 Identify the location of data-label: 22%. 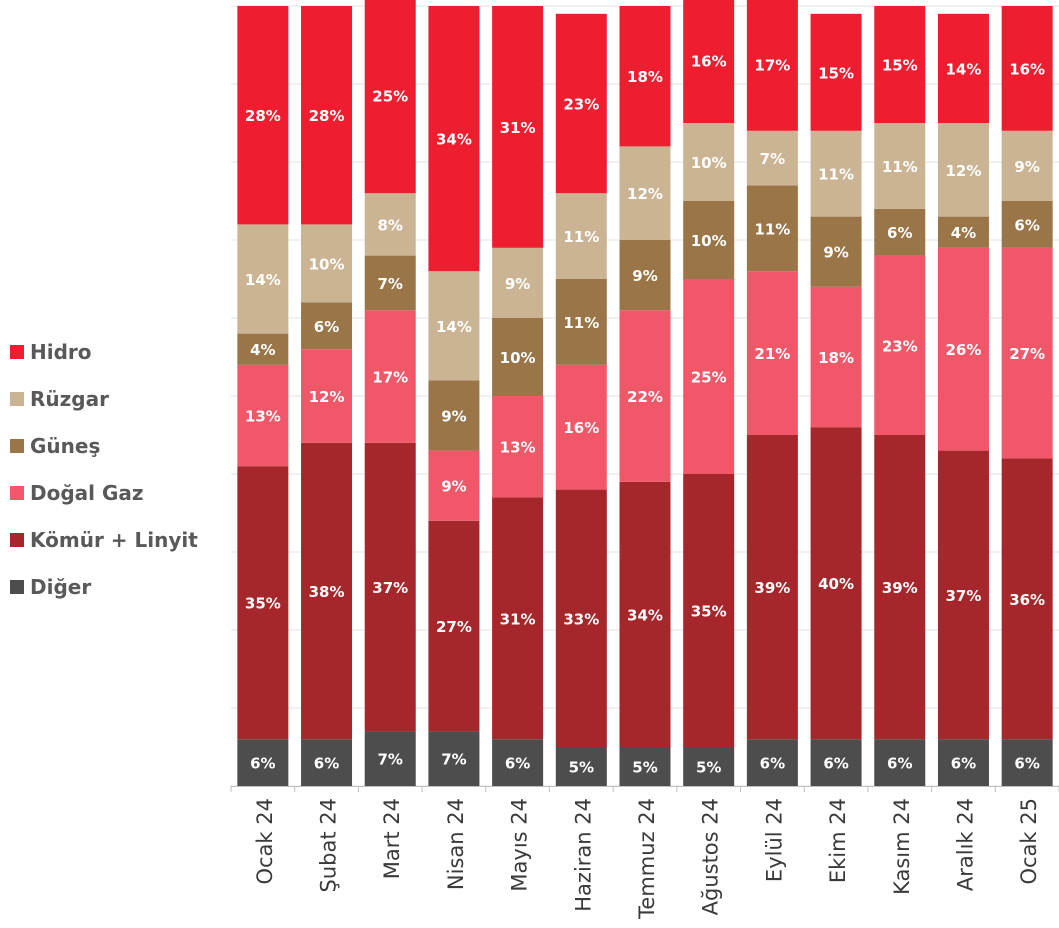
(645, 397).